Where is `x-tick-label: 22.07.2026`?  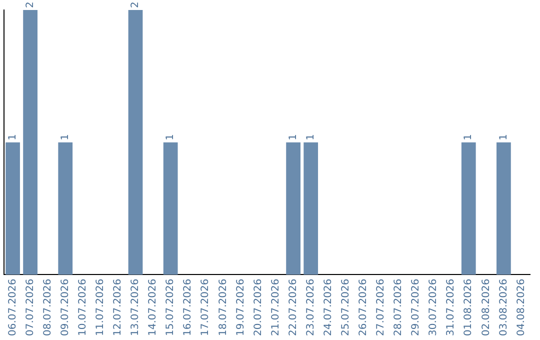 x-tick-label: 22.07.2026 is located at coordinates (293, 307).